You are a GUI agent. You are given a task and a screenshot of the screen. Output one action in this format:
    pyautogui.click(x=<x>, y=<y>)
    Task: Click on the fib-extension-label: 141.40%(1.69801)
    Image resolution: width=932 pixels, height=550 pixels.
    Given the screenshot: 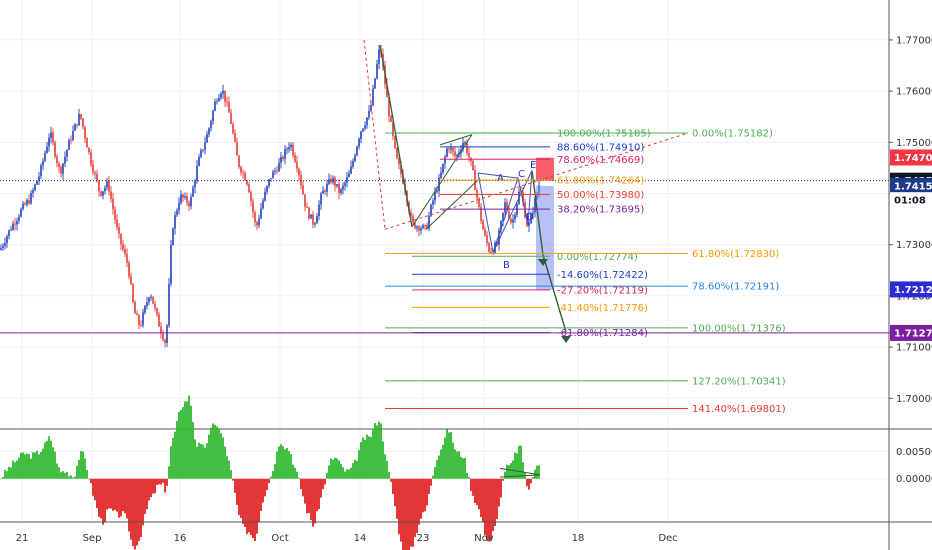 What is the action you would take?
    pyautogui.click(x=739, y=409)
    